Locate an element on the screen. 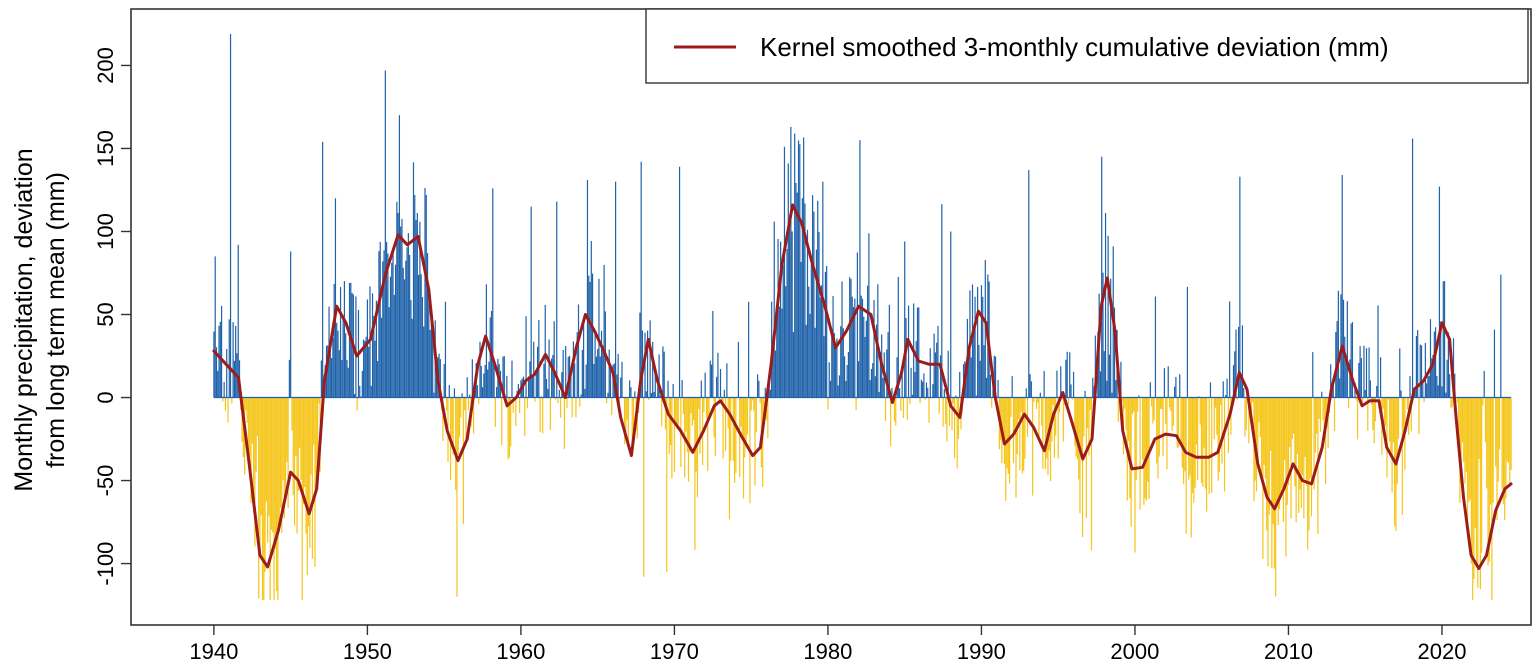 This screenshot has height=672, width=1536. y-tick-label: 100 is located at coordinates (105, 231).